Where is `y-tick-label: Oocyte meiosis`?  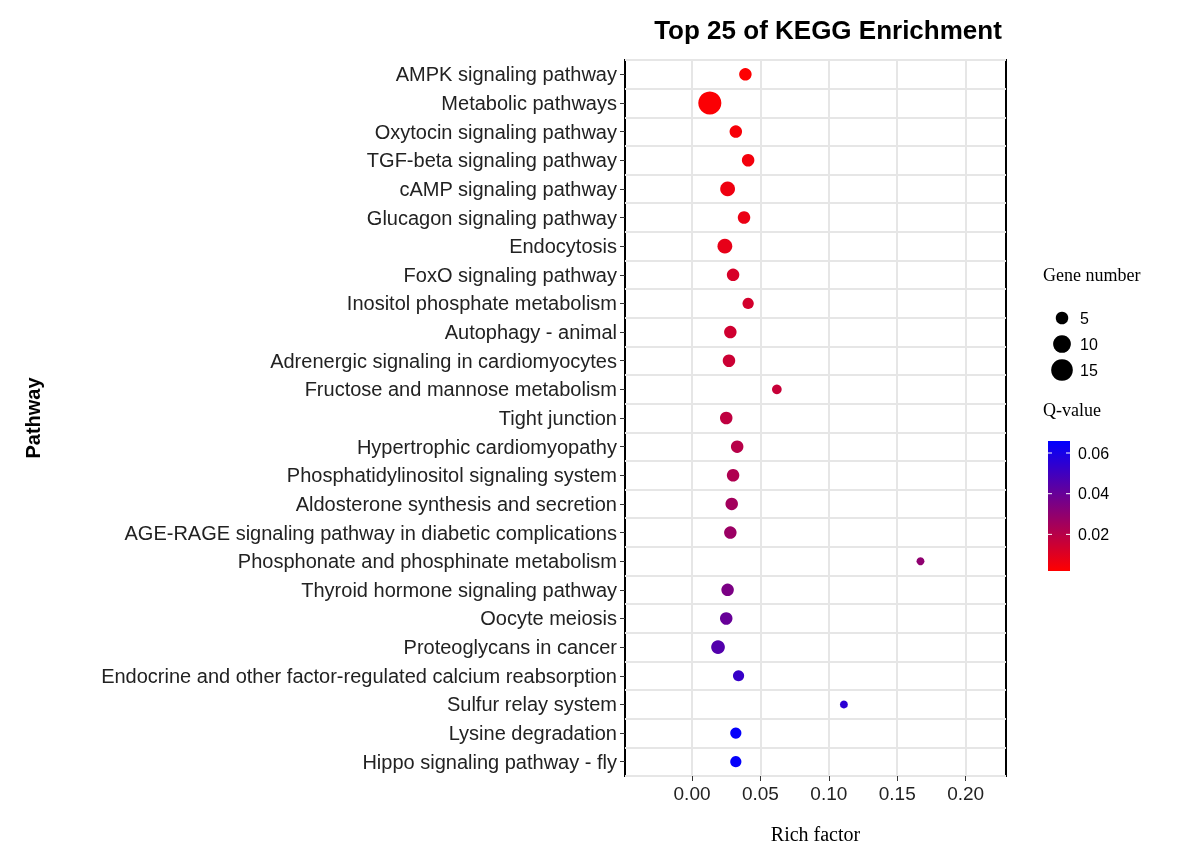
y-tick-label: Oocyte meiosis is located at coordinates (548, 618).